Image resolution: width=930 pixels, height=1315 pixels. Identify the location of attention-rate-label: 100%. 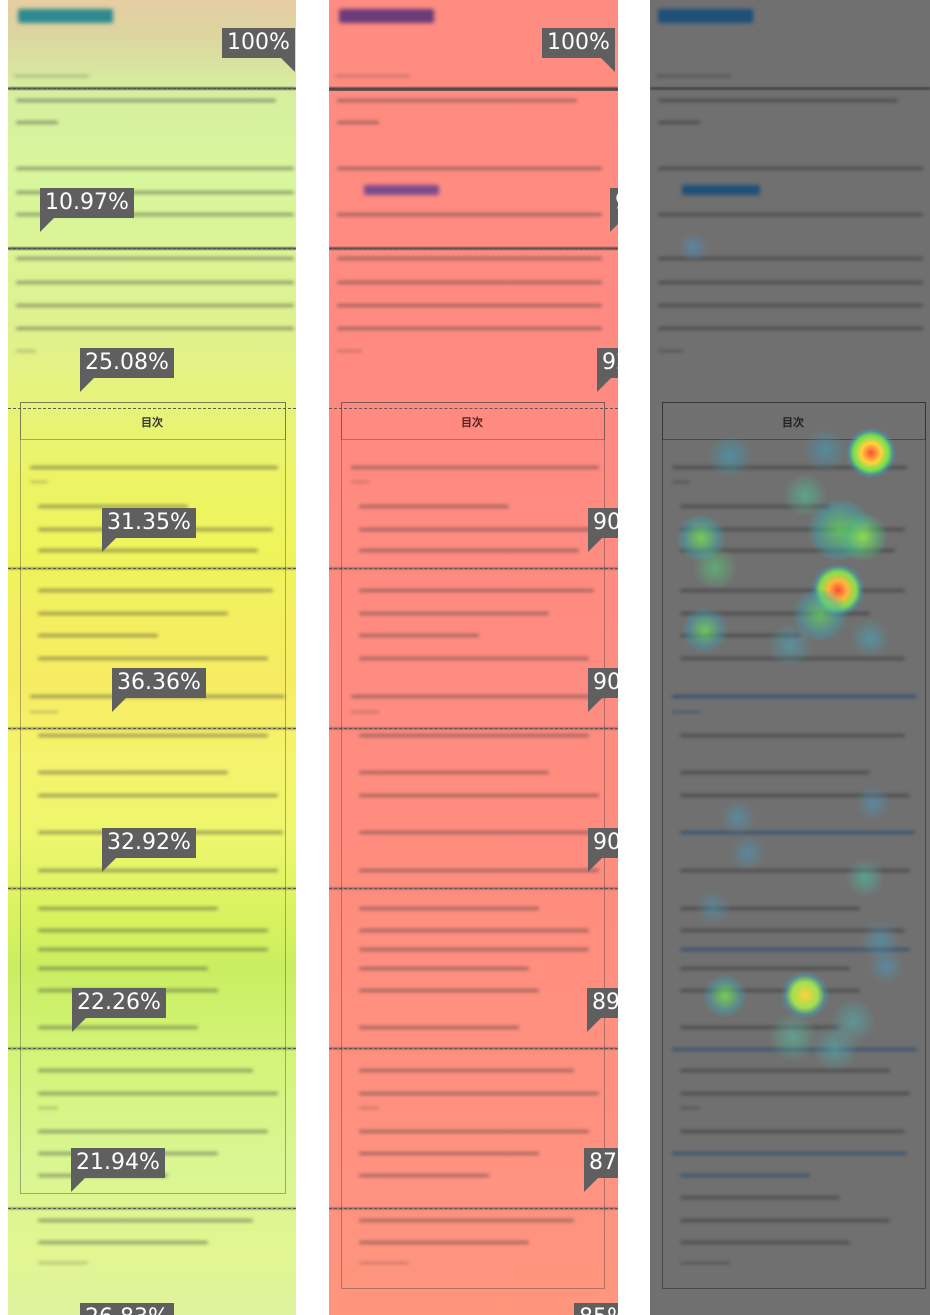
(258, 50).